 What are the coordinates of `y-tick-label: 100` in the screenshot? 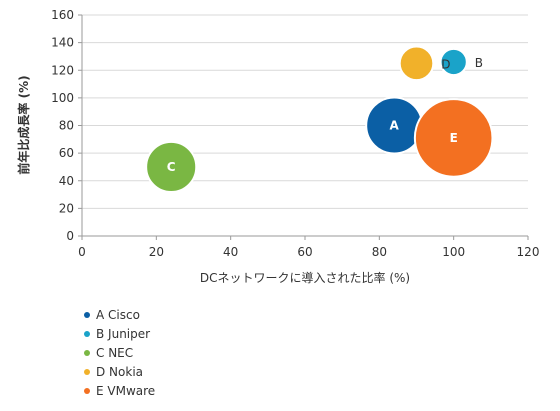 It's located at (62, 98).